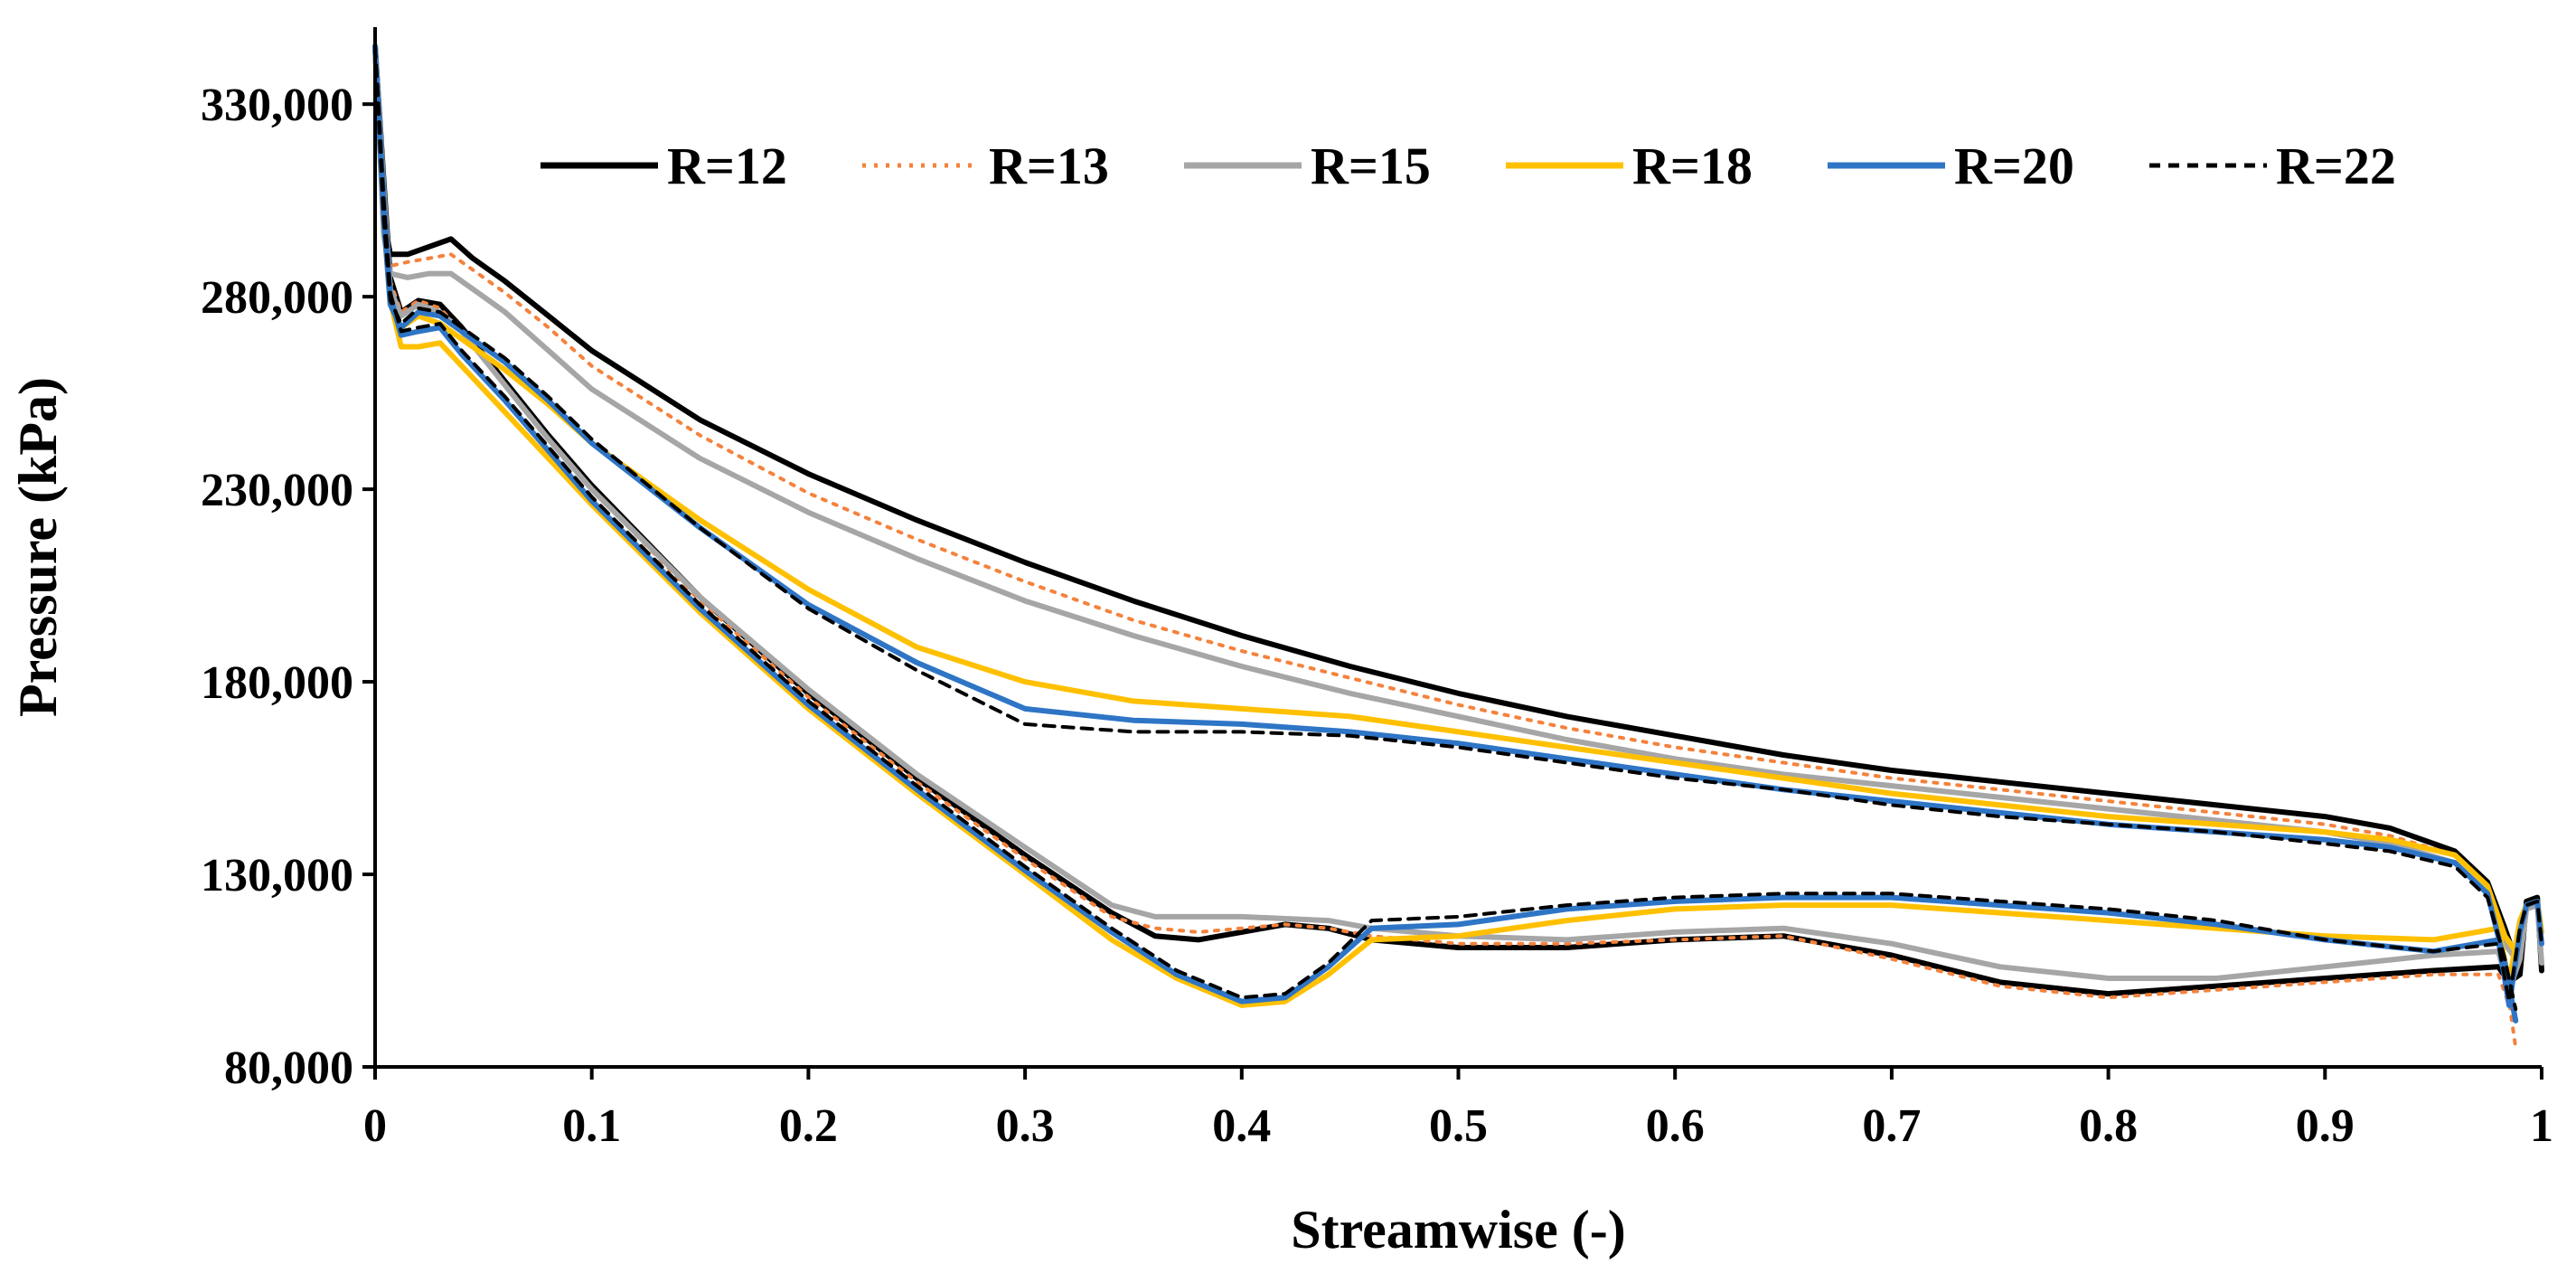 This screenshot has width=2576, height=1283. Describe the element at coordinates (277, 490) in the screenshot. I see `y-tick-label: 230,000` at that location.